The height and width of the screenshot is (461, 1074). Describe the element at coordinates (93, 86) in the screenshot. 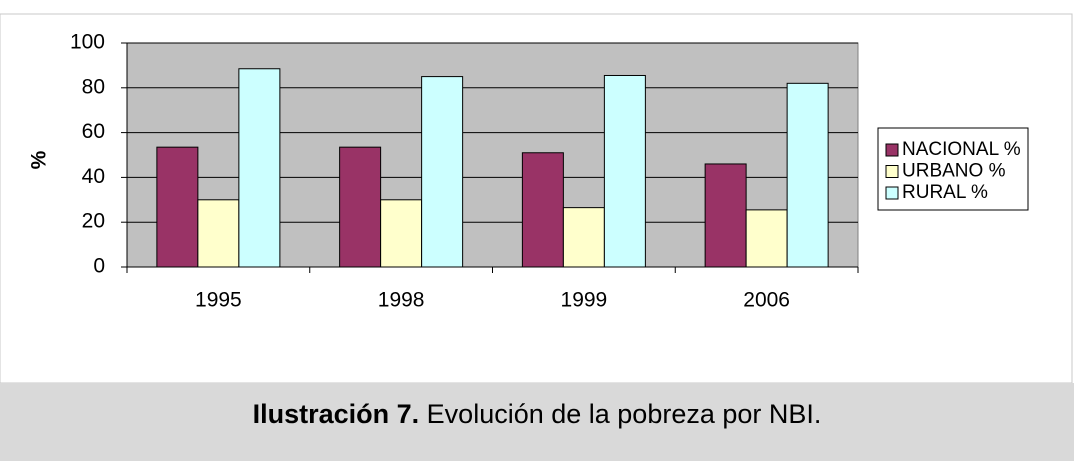

I see `y-tick-label: 80` at that location.